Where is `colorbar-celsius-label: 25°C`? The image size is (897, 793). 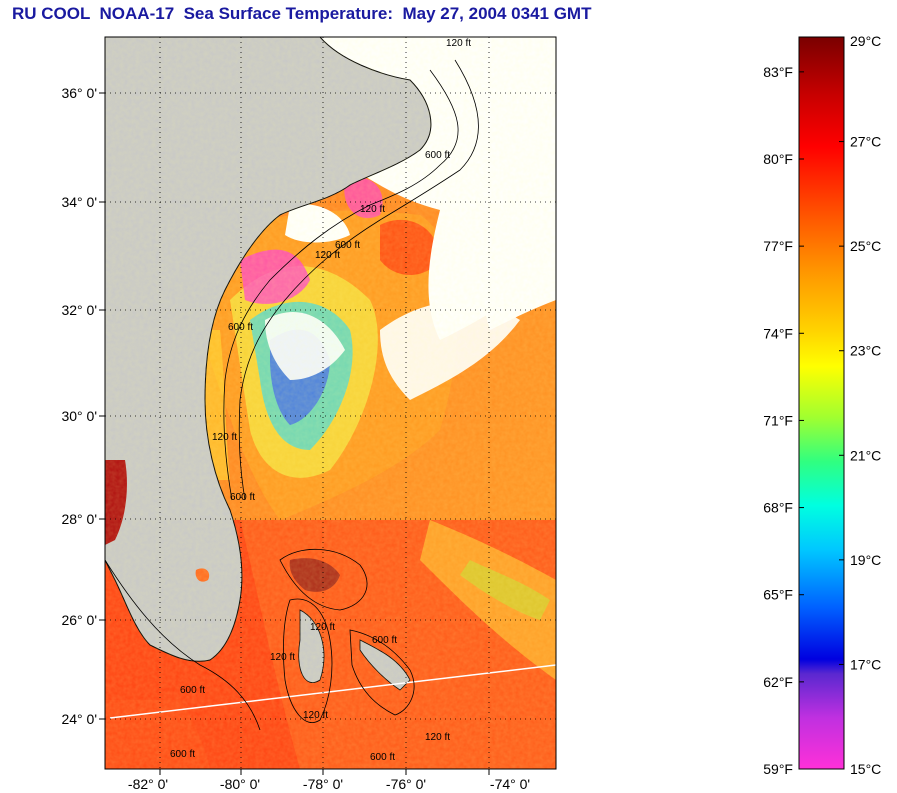 colorbar-celsius-label: 25°C is located at coordinates (865, 246).